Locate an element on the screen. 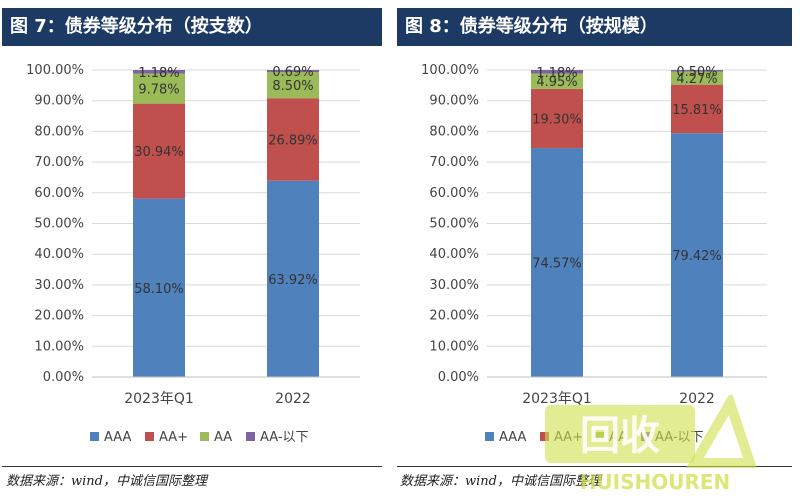 The height and width of the screenshot is (500, 800). data-label: 0.69% is located at coordinates (292, 72).